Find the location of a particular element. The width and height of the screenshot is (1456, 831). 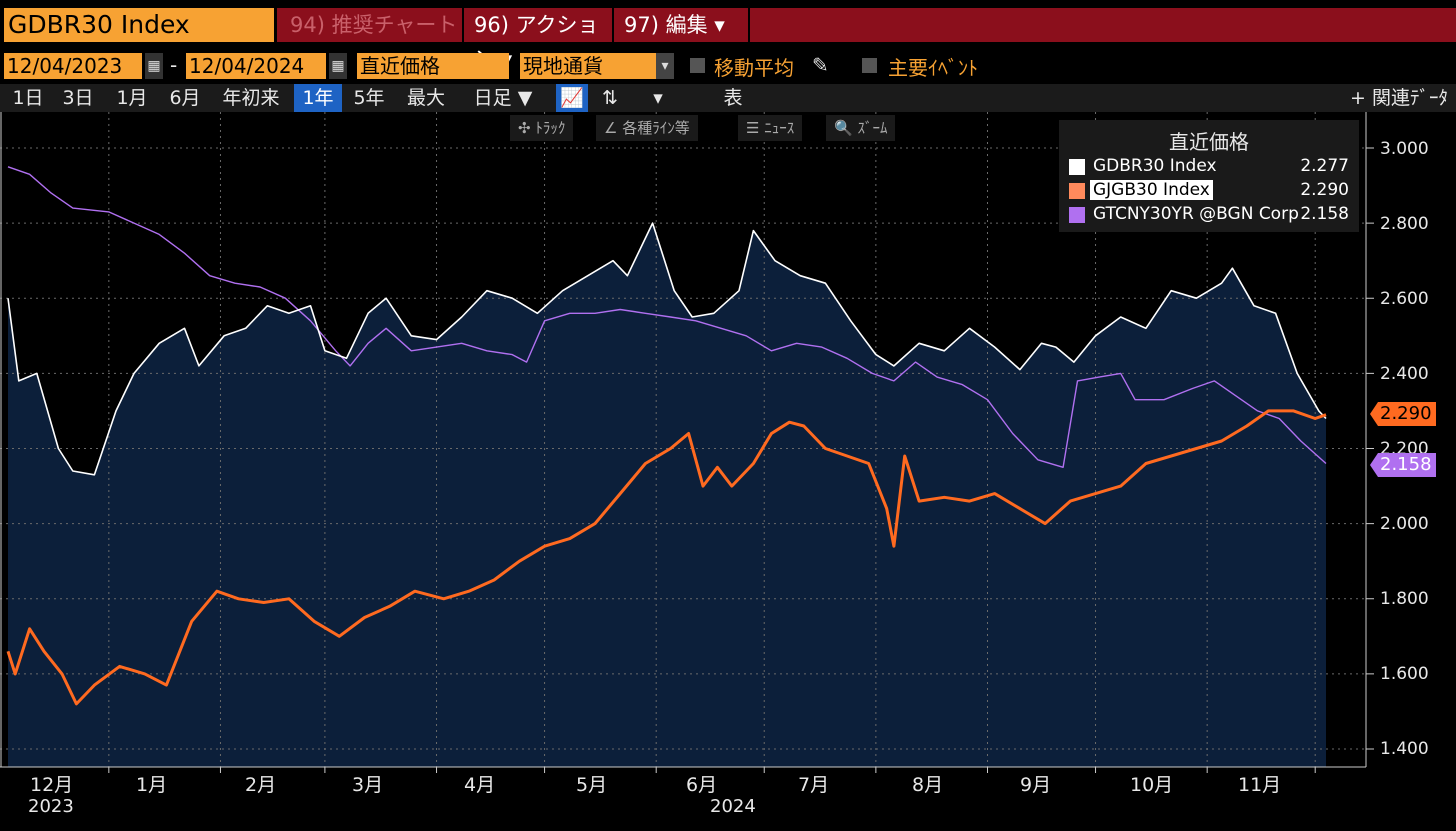

y-tick-label: 2.000 is located at coordinates (1404, 524).